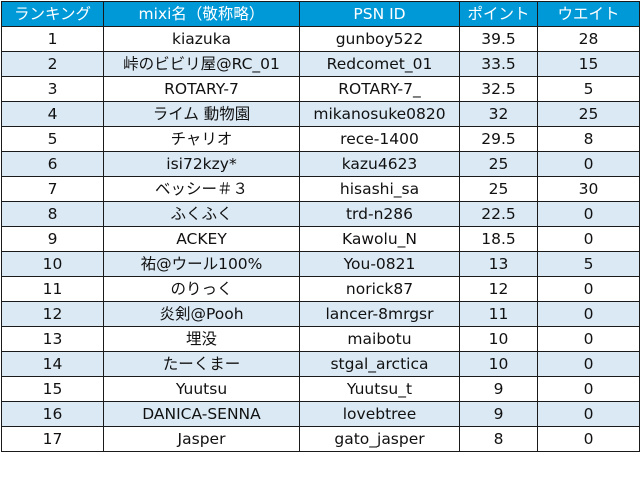  I want to click on psn-id-cell: norick87, so click(379, 289).